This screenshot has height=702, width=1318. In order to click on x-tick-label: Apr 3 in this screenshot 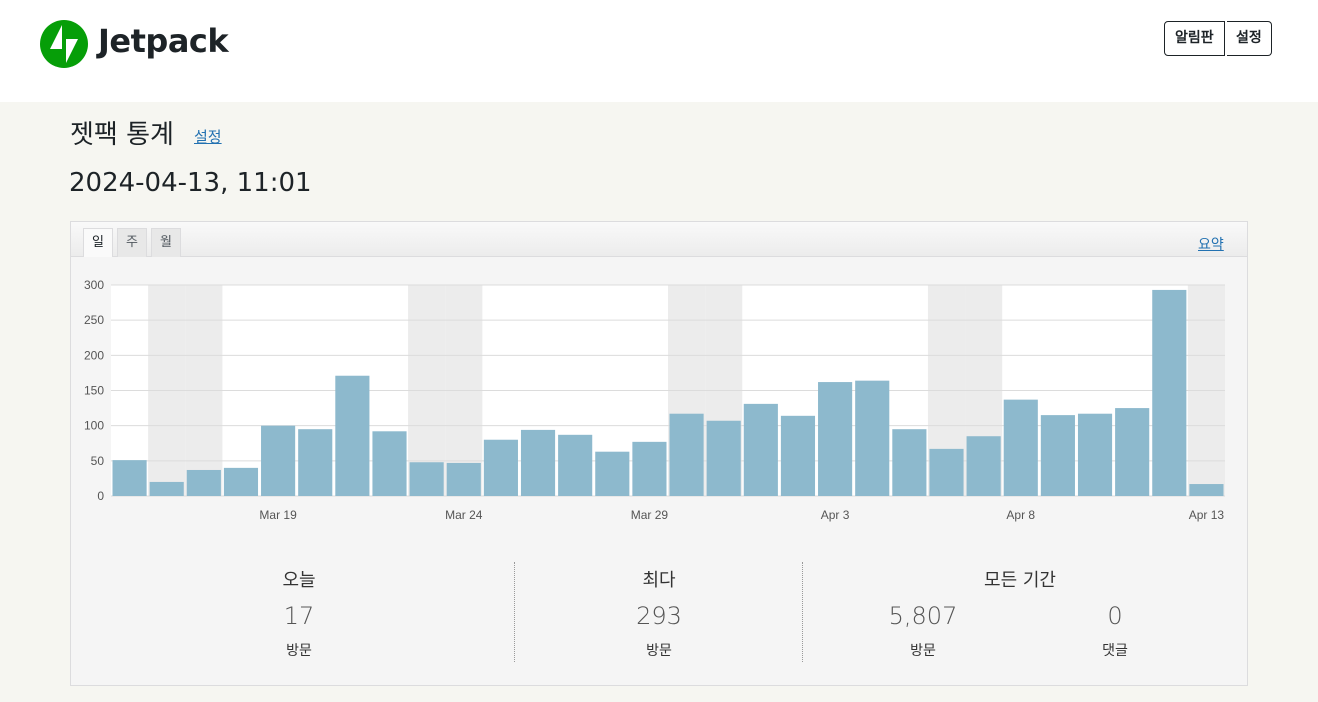, I will do `click(835, 515)`.